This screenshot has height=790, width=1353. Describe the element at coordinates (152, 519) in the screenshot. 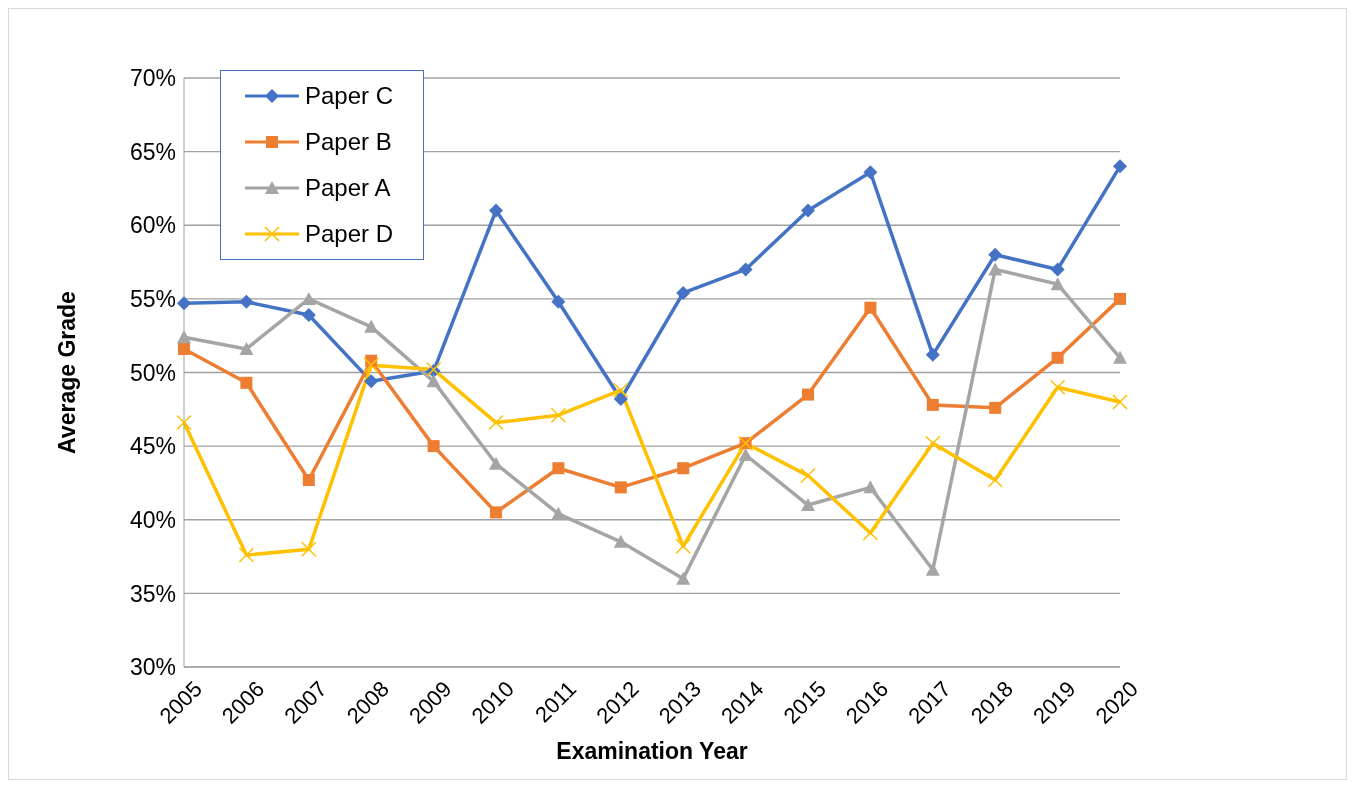

I see `y-tick-label: 40%` at that location.